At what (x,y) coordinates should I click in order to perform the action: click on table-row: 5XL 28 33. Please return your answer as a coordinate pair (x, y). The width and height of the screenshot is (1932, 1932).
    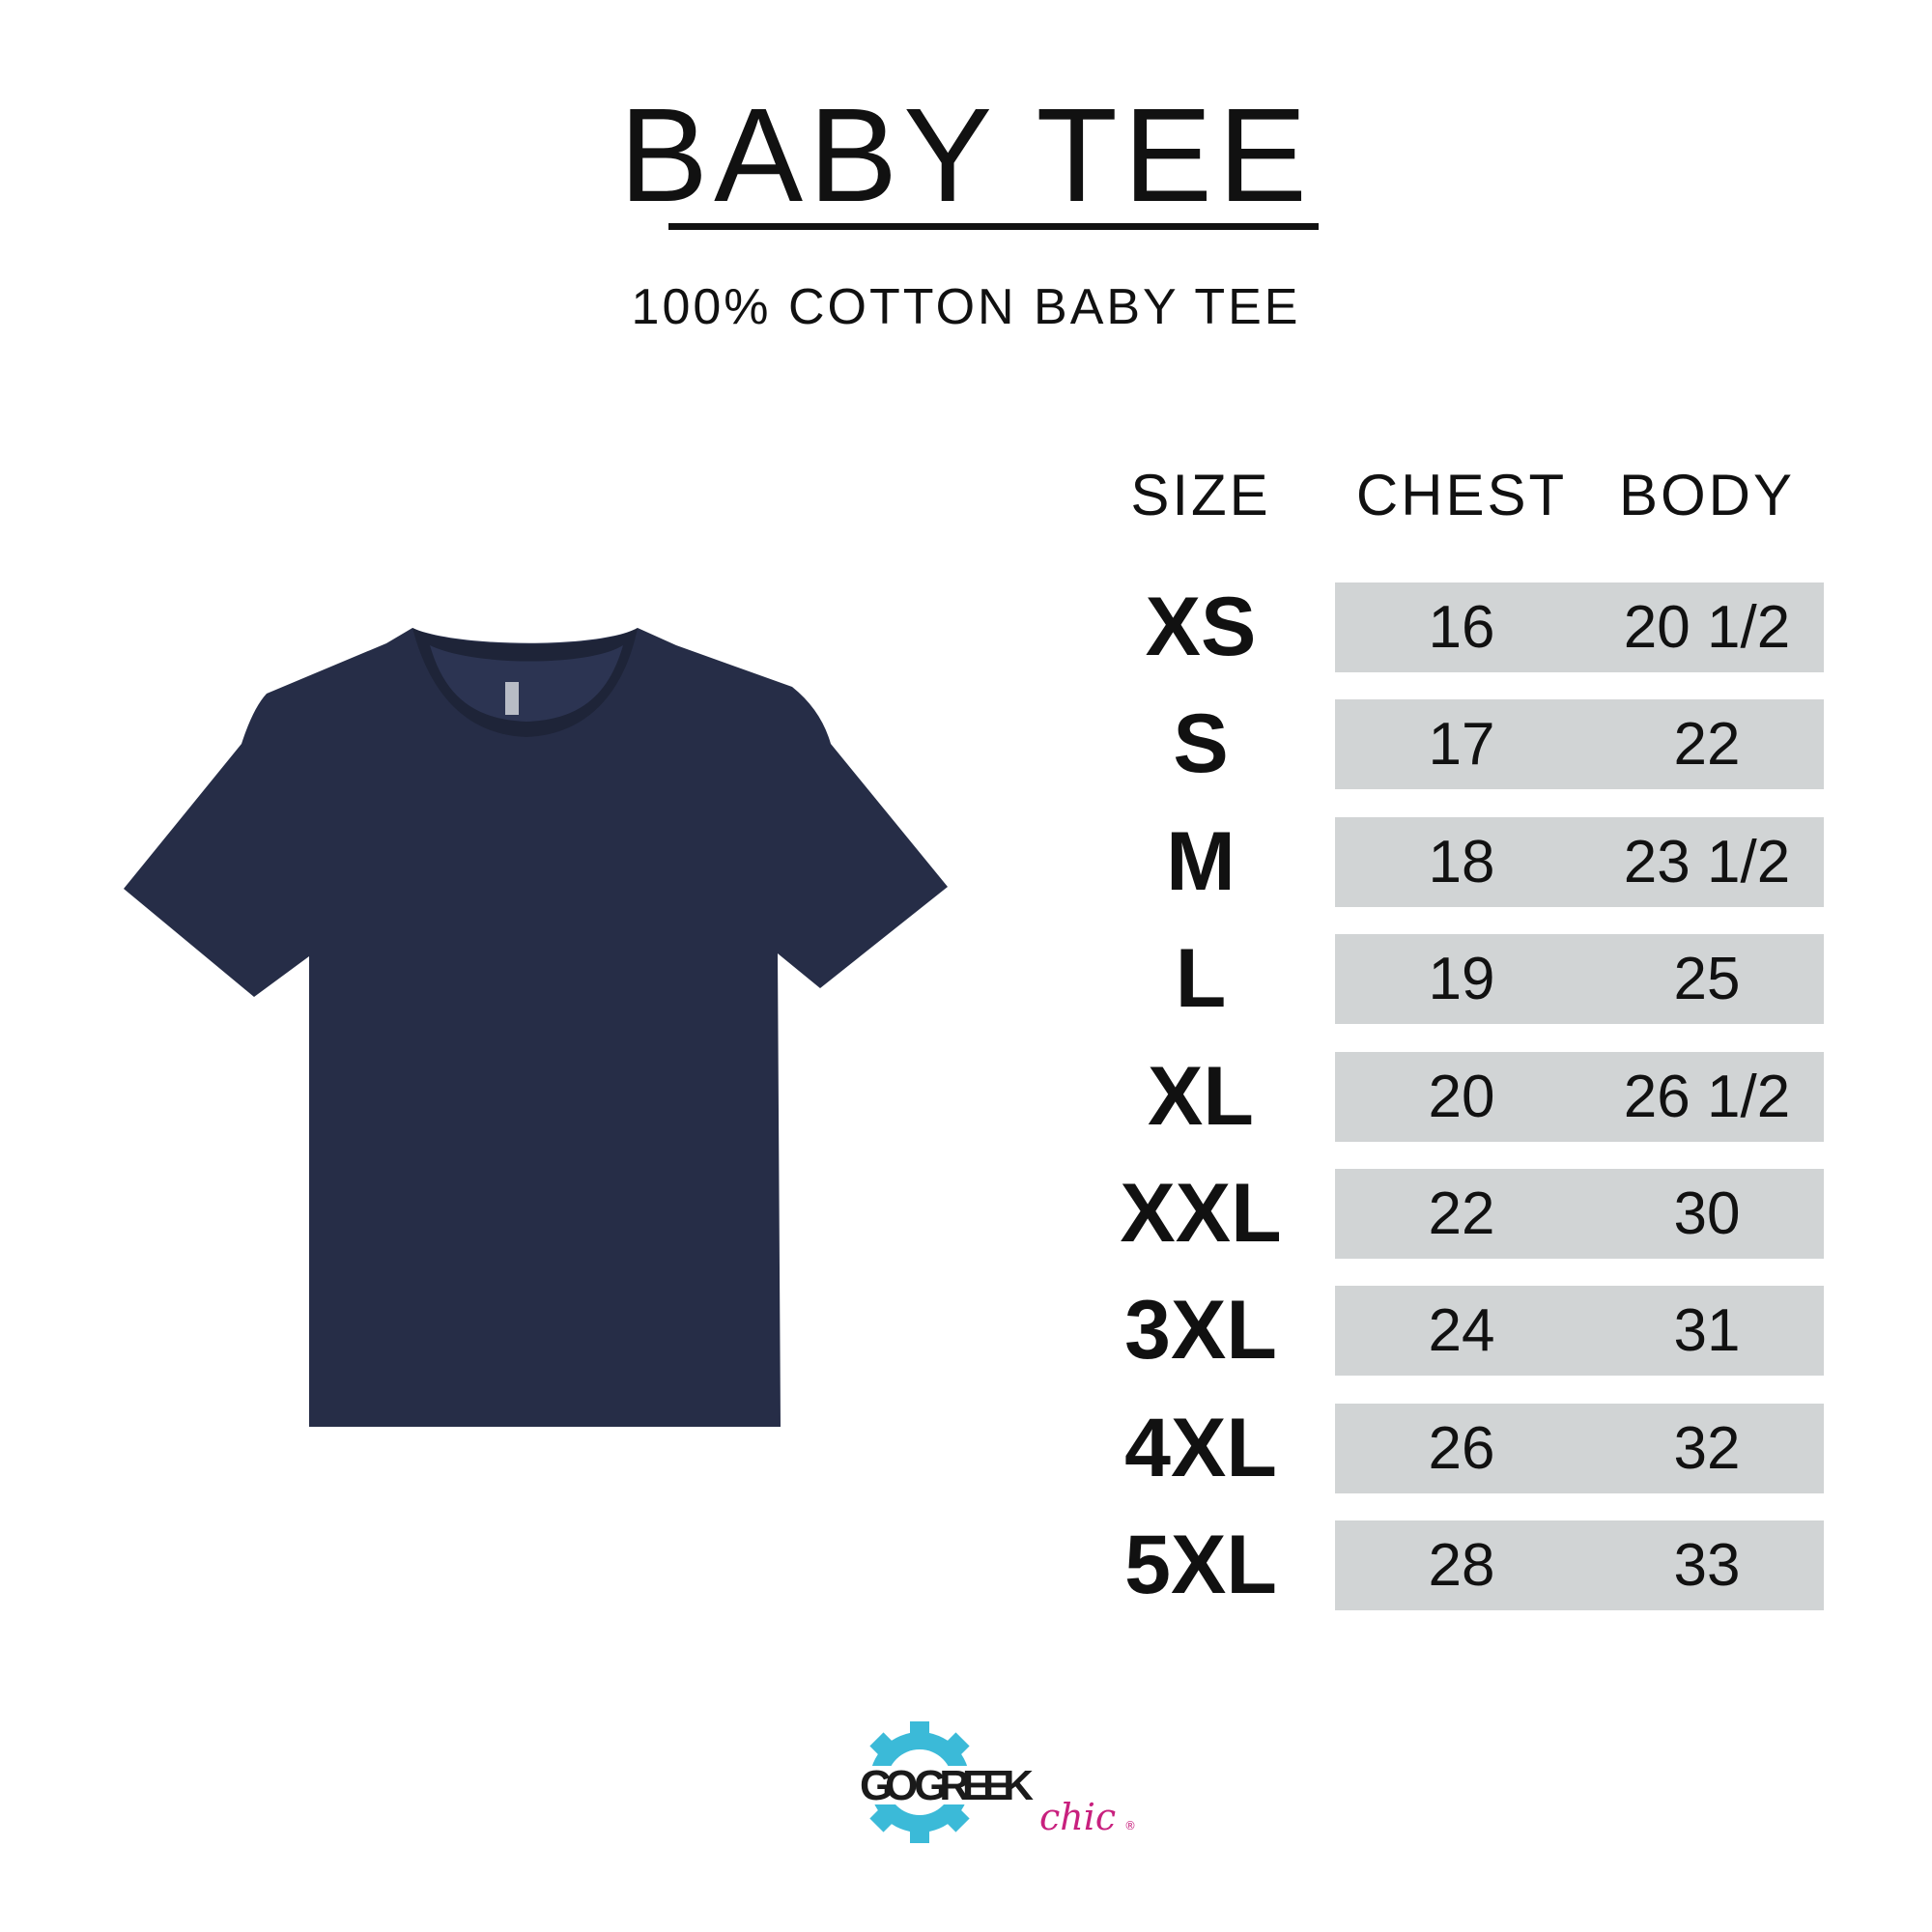
    Looking at the image, I should click on (1468, 1565).